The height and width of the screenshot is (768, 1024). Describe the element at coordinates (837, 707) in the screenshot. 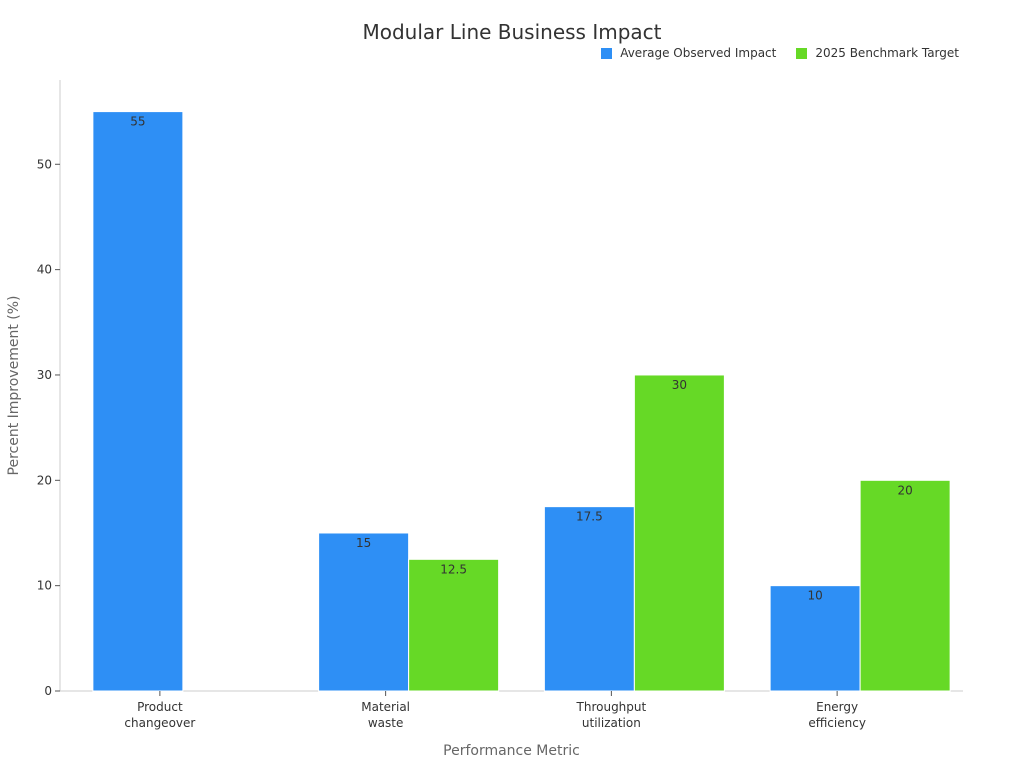

I see `x-tick-label: Energy` at that location.